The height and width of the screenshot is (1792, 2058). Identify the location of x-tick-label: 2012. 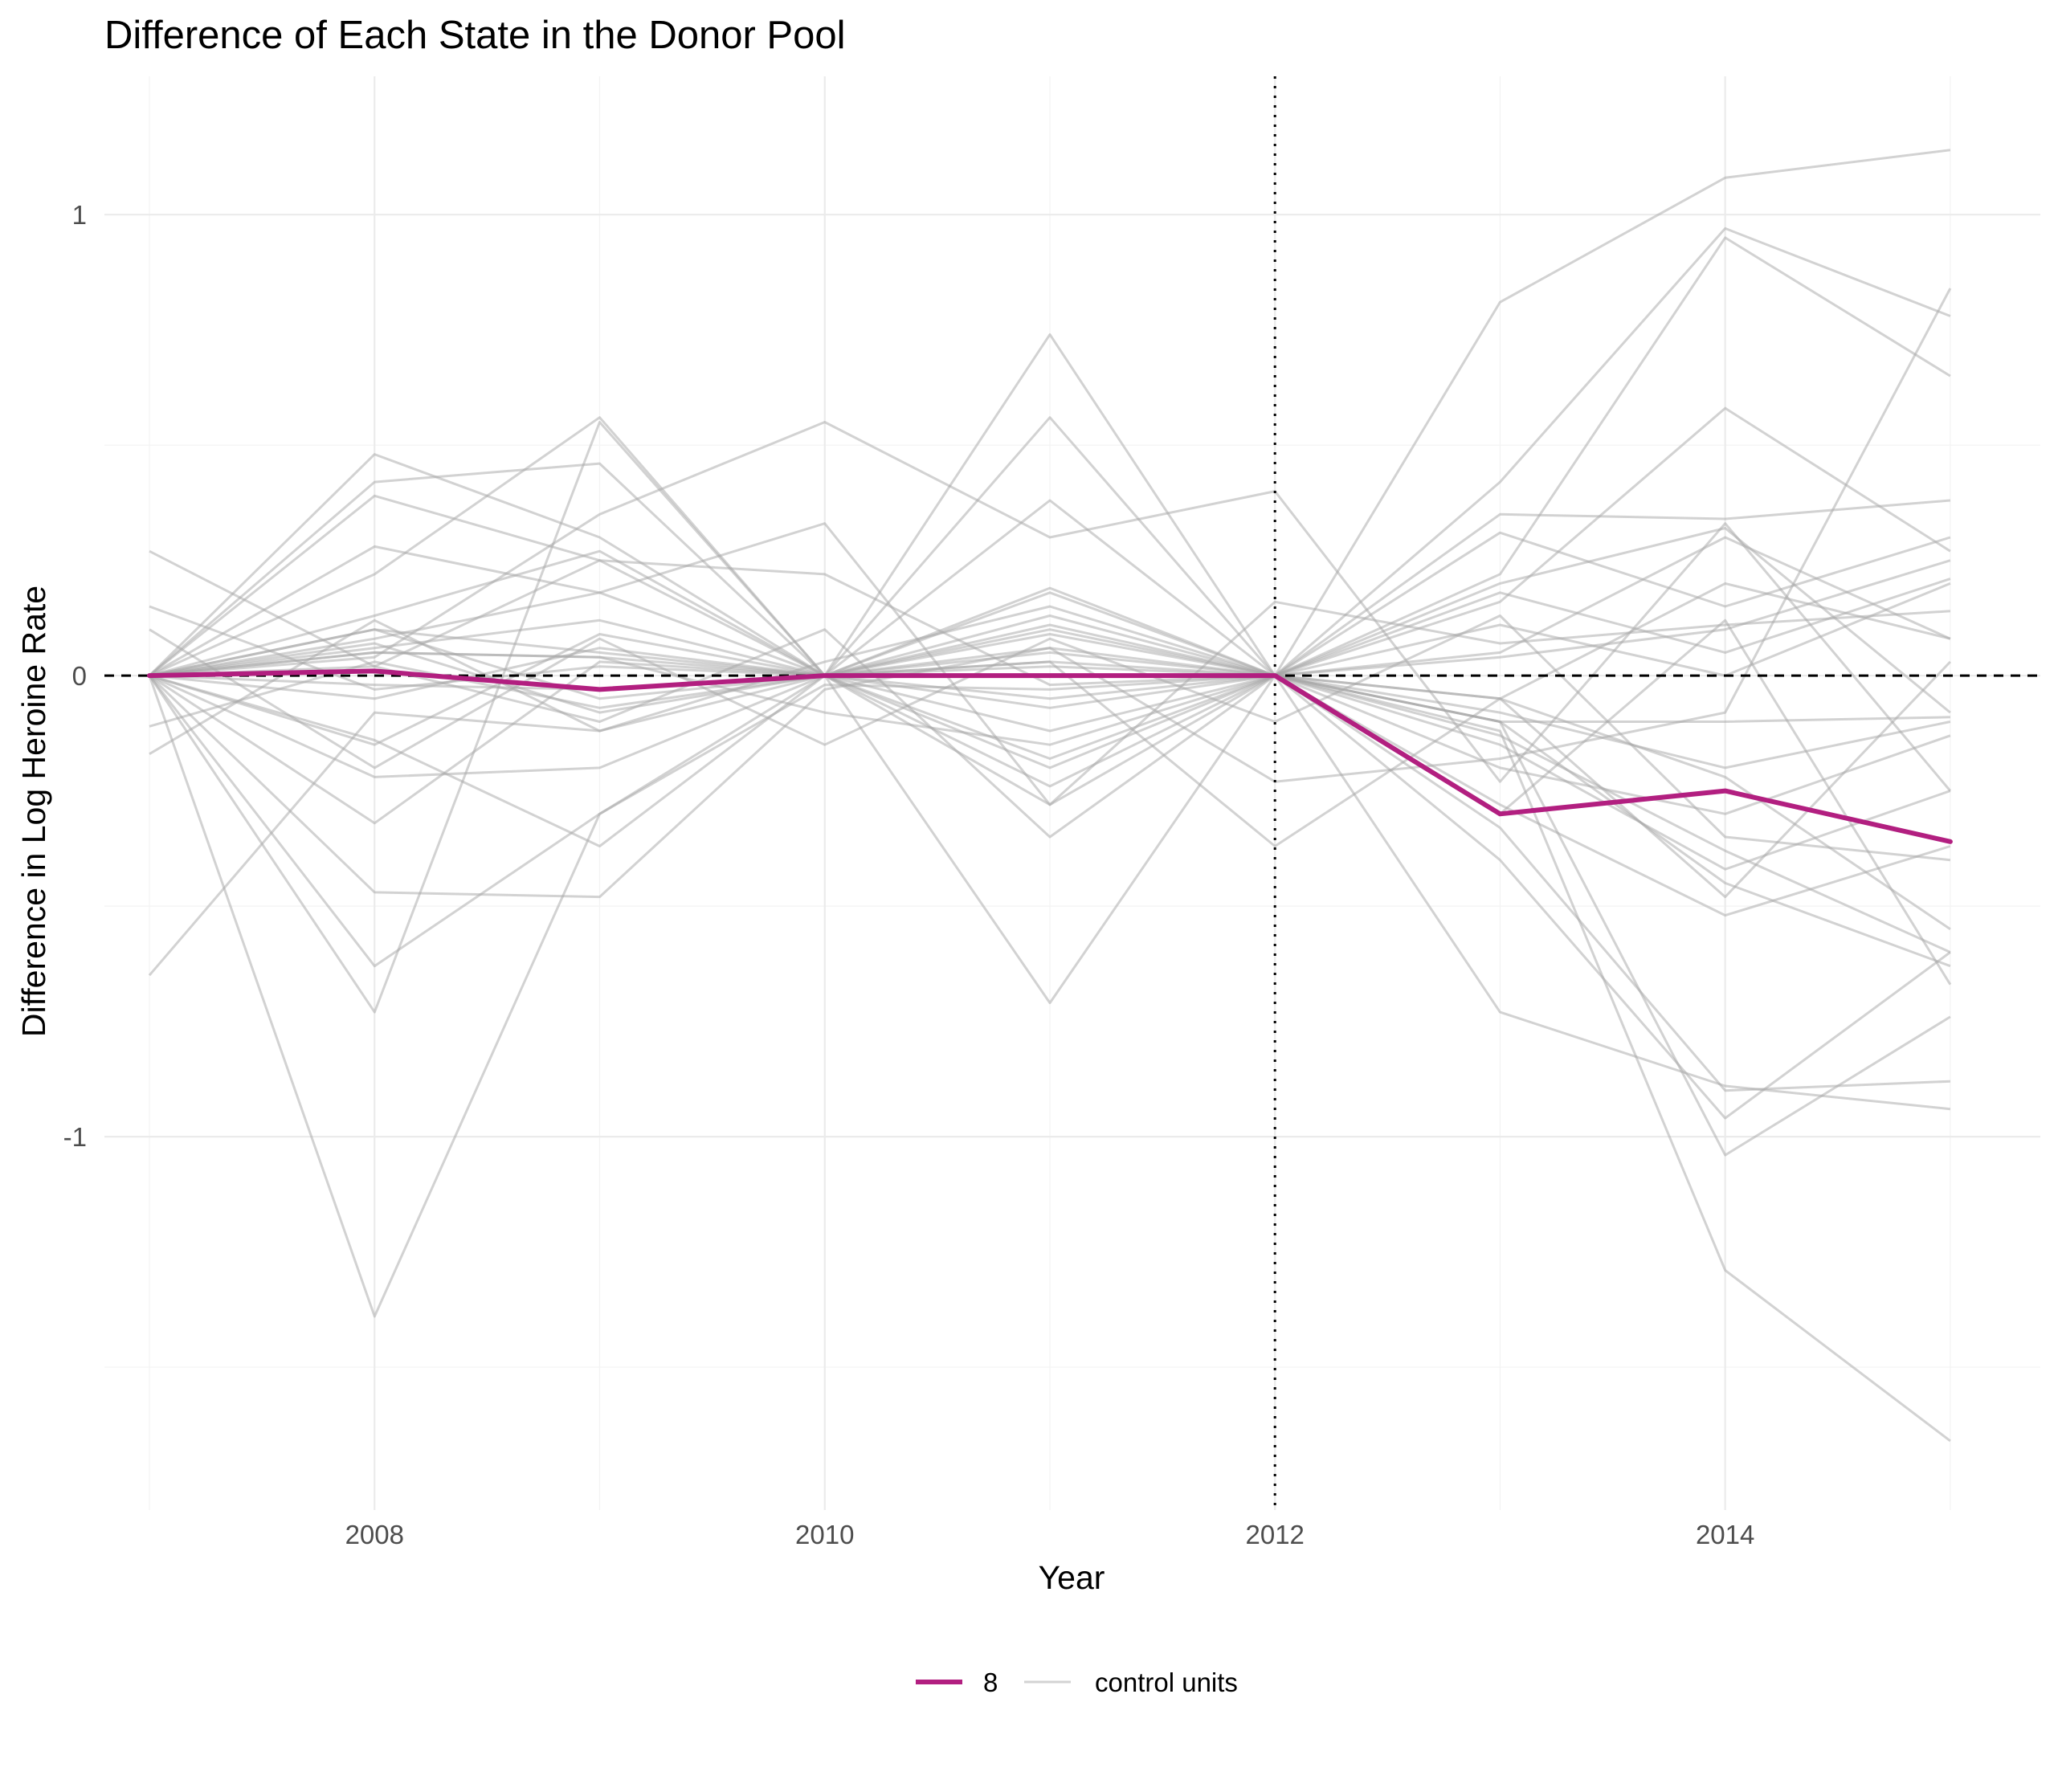
(1274, 1534).